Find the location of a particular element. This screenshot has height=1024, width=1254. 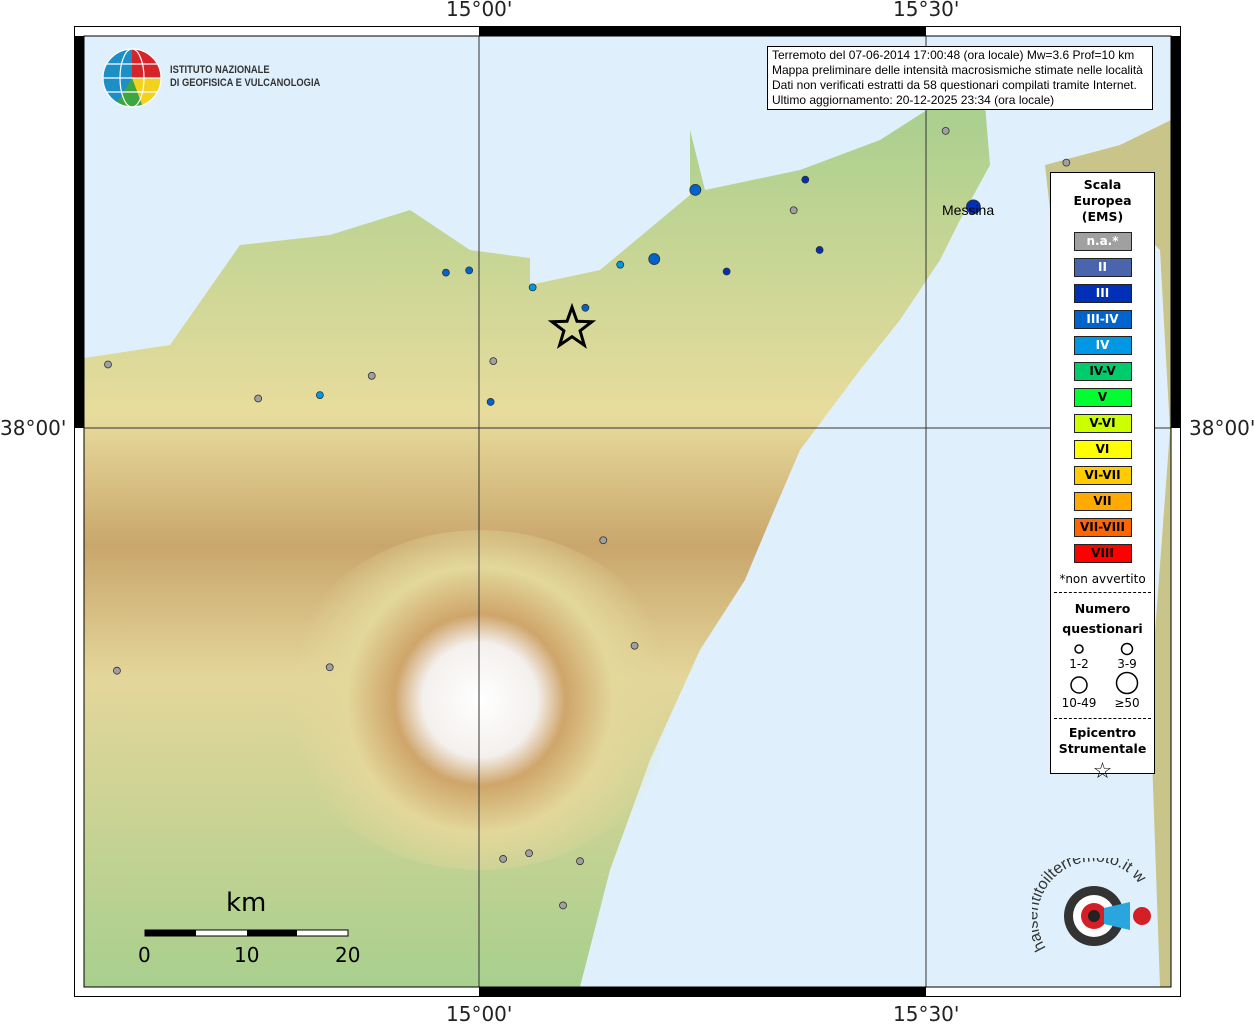

count-label: ≥50 is located at coordinates (1126, 702).